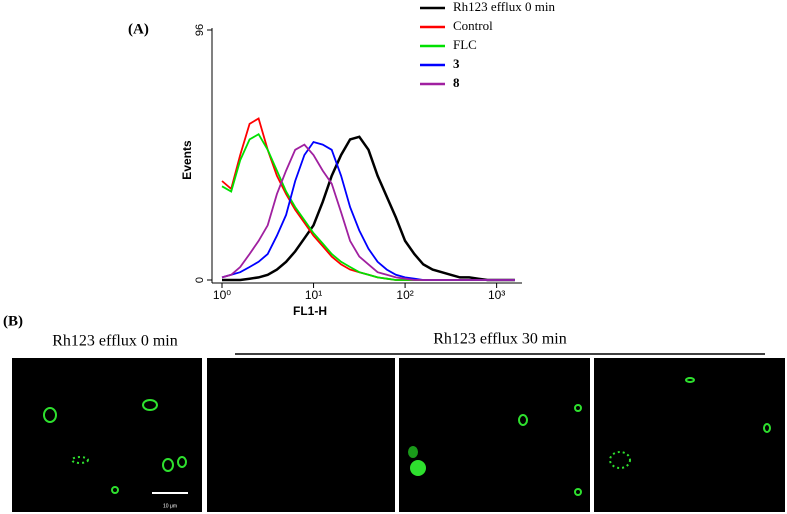 This screenshot has height=514, width=787. Describe the element at coordinates (313, 295) in the screenshot. I see `x-tick-label: 10¹` at that location.